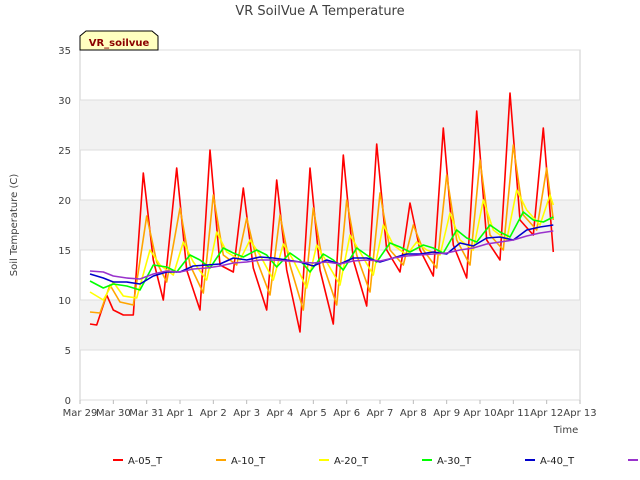  What do you see at coordinates (351, 461) in the screenshot?
I see `legend-label: A-20_T` at bounding box center [351, 461].